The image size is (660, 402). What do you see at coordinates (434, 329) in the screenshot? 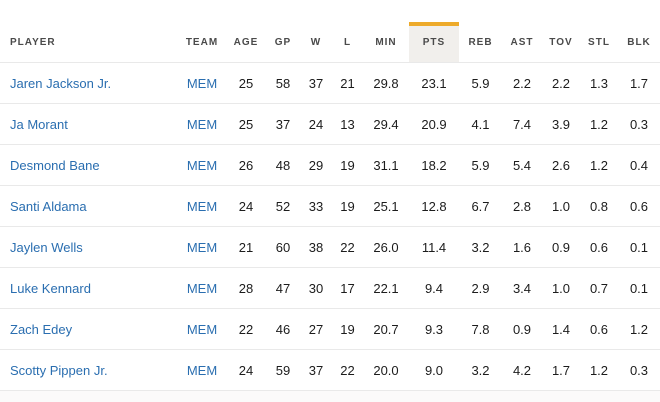
I see `cell-pts: 9.3` at bounding box center [434, 329].